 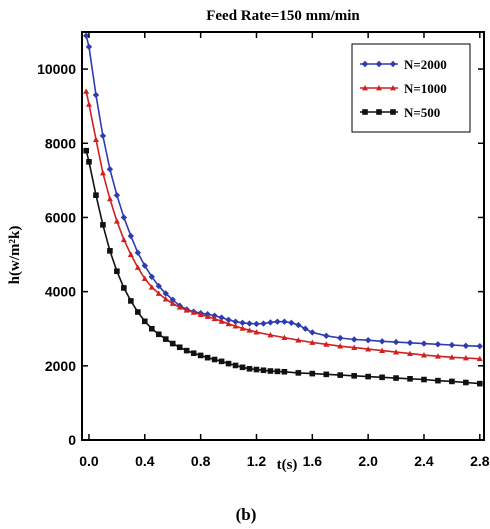 I want to click on x-tick-label: 0.4, so click(x=145, y=461).